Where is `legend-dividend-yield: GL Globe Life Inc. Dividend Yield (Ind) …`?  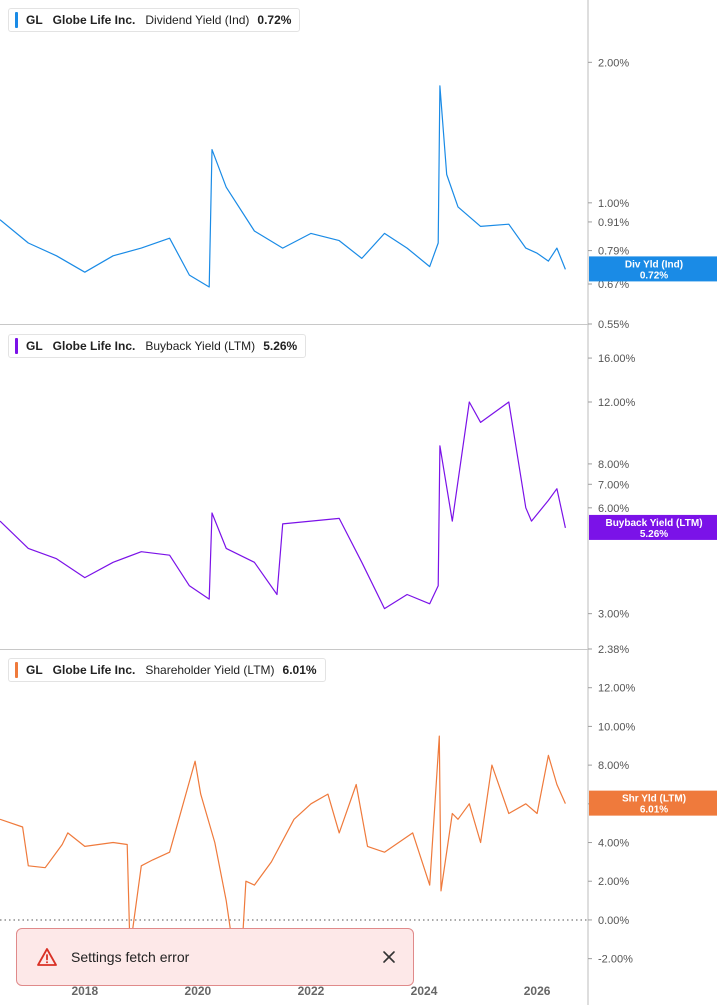
legend-dividend-yield: GL Globe Life Inc. Dividend Yield (Ind) … is located at coordinates (154, 20).